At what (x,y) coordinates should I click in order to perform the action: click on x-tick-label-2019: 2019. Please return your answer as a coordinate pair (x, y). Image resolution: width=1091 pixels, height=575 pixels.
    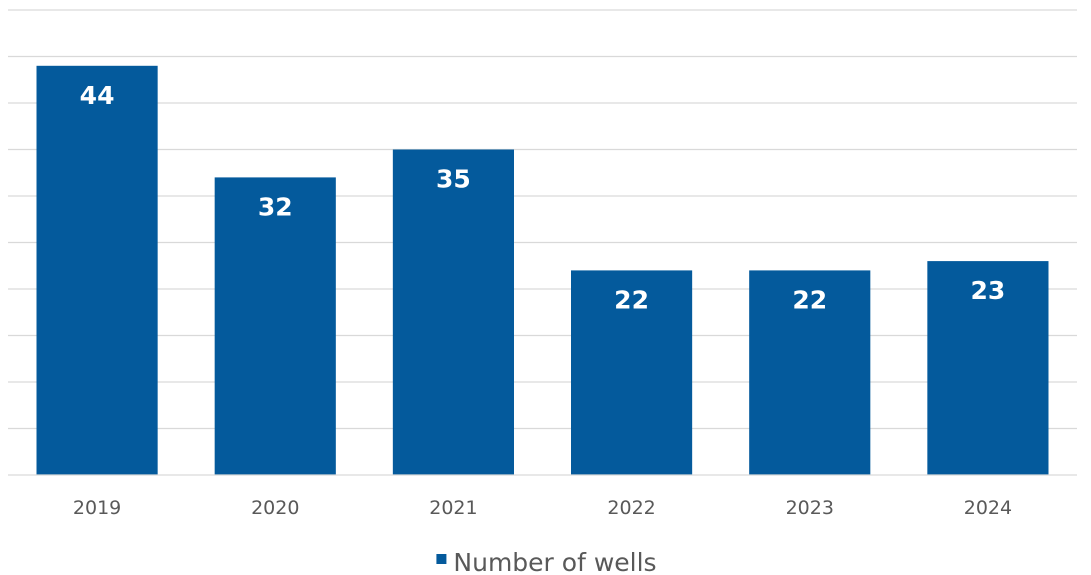
    Looking at the image, I should click on (97, 508).